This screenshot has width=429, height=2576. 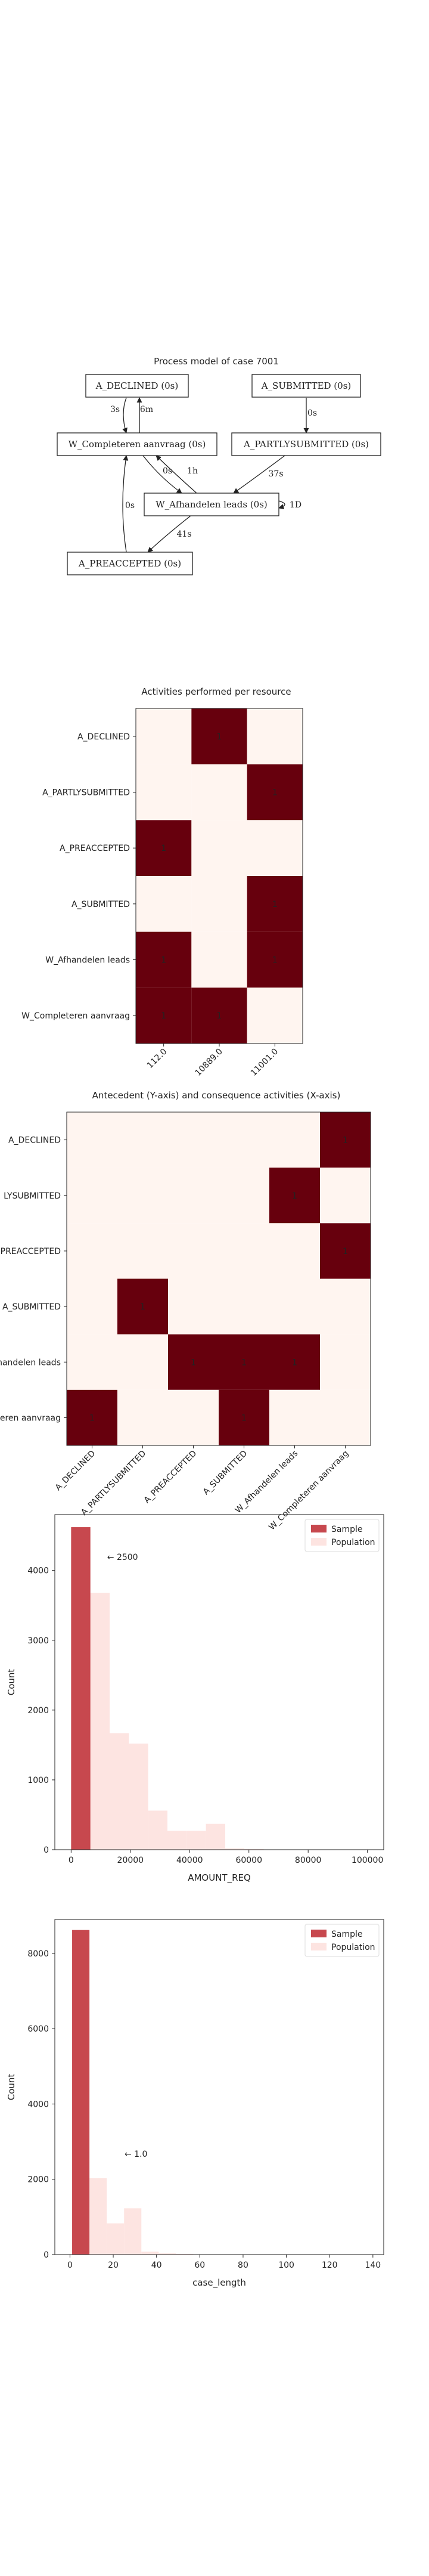 I want to click on x-axis-label: case_length, so click(x=219, y=2283).